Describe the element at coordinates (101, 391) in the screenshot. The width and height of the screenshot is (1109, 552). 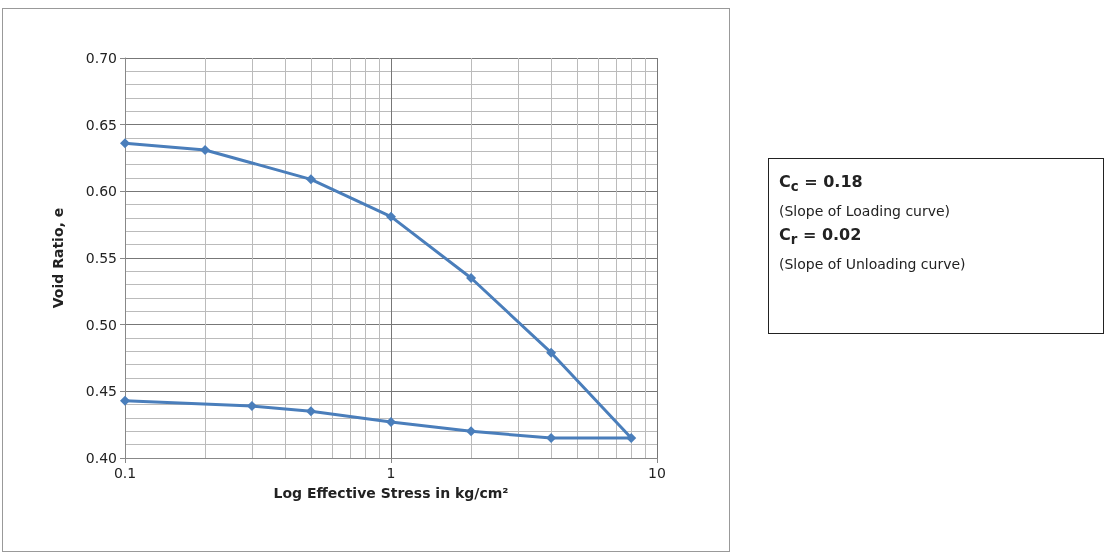
I see `y-tick-label: 0.45` at that location.